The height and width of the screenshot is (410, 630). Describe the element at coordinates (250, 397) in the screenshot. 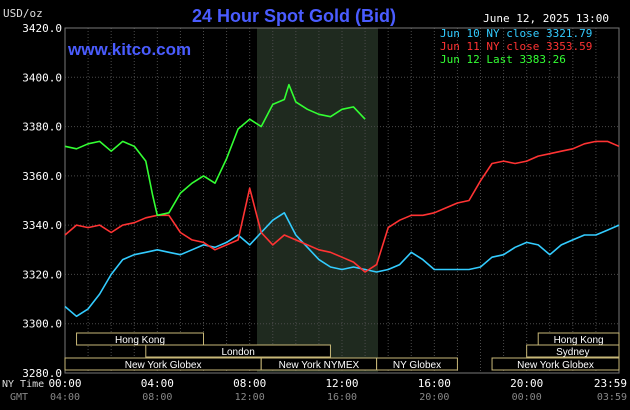

I see `x-tick-gmt: 12:00` at that location.